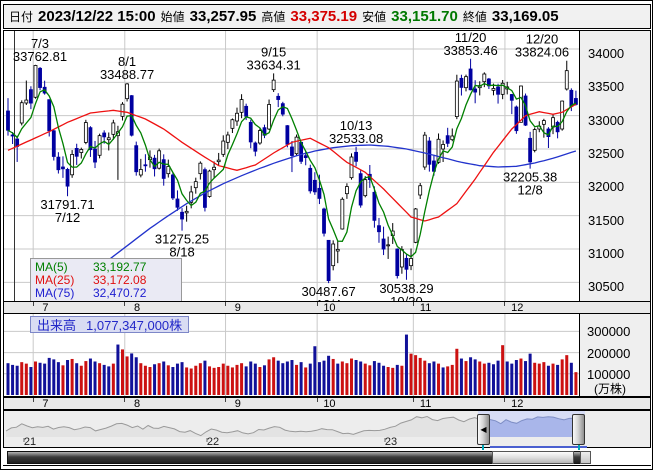  I want to click on volume-bars, so click(292, 364).